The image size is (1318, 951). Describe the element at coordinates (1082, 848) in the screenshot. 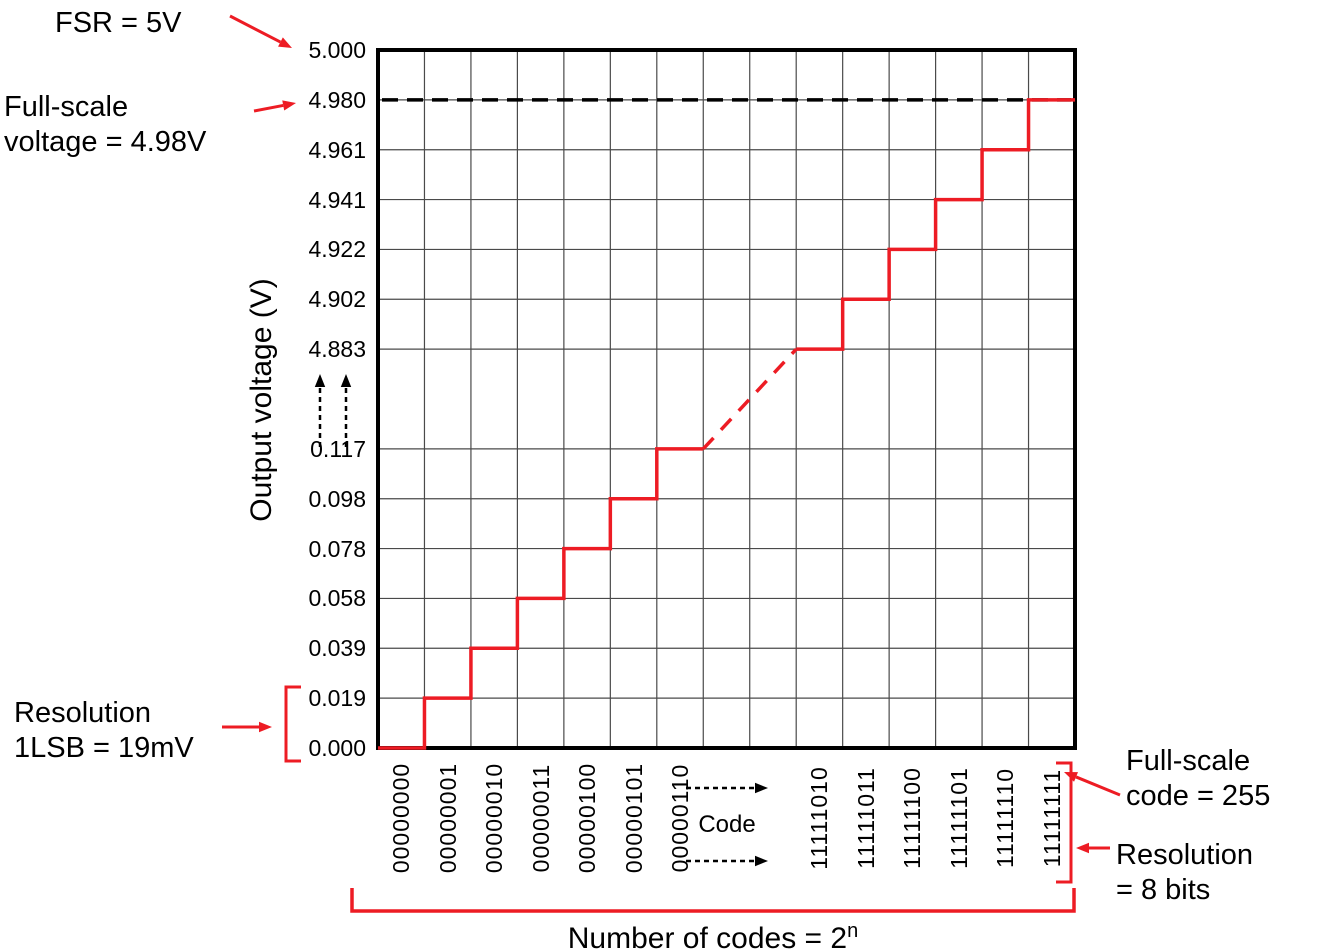

I see `resolution-bits-arrow-head` at that location.